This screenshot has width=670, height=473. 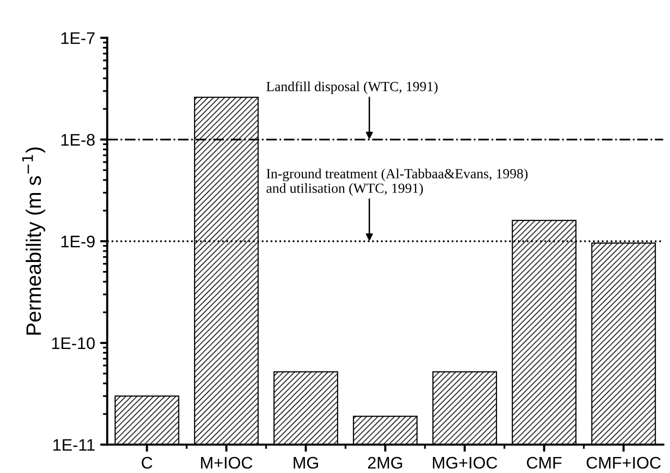 I want to click on x-tick-label: 2MG, so click(x=385, y=462).